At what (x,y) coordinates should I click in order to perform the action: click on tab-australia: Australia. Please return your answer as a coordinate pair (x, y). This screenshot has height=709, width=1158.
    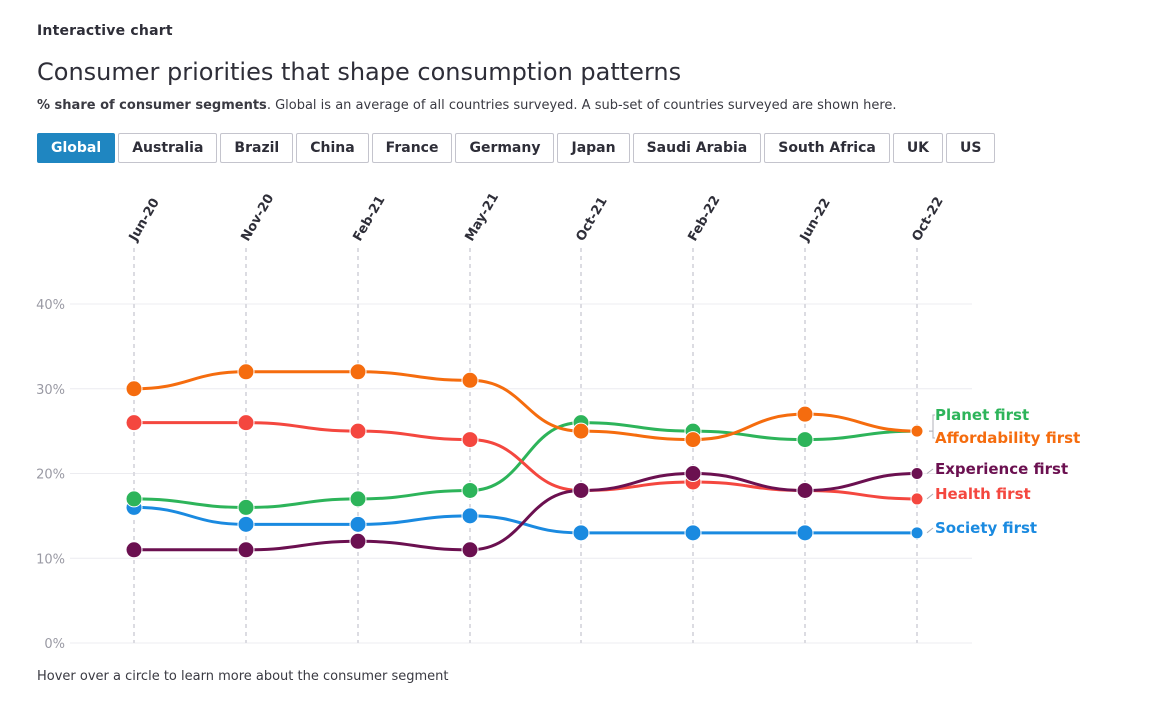
    Looking at the image, I should click on (168, 148).